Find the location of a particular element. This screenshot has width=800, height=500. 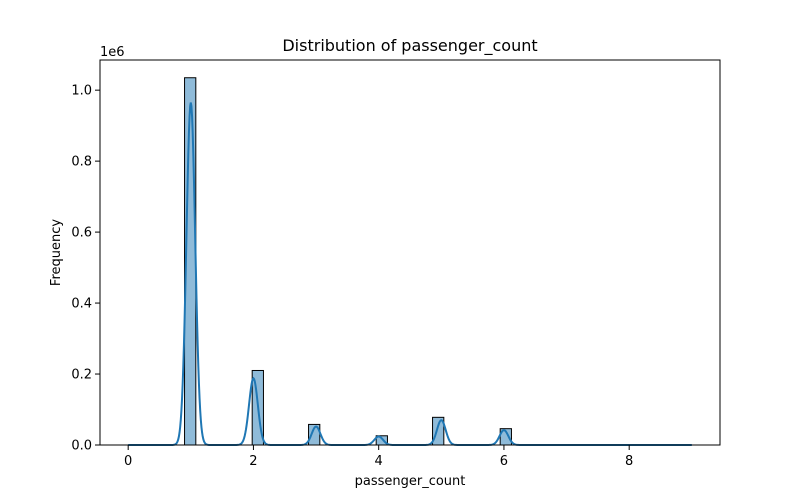

x-tick-label: 8 is located at coordinates (629, 461).